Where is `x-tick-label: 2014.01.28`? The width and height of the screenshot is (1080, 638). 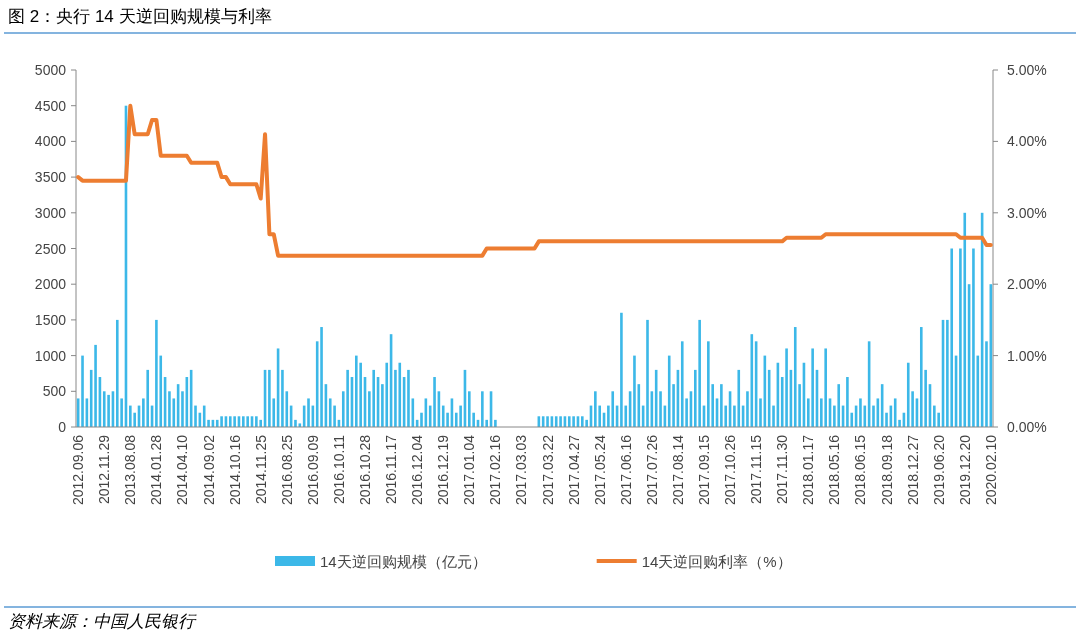 x-tick-label: 2014.01.28 is located at coordinates (156, 470).